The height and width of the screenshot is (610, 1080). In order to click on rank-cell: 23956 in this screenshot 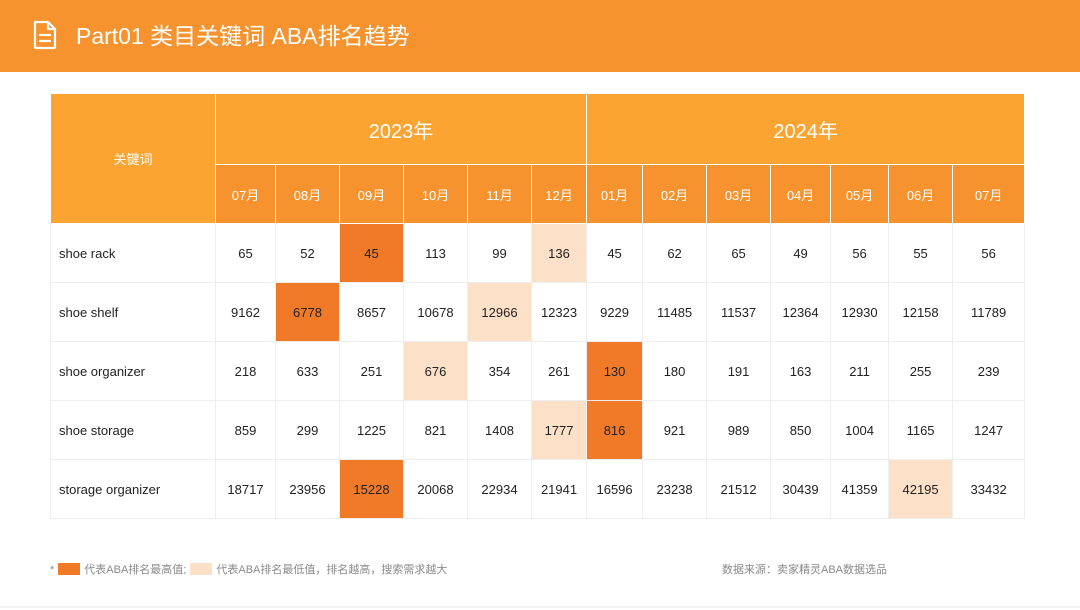, I will do `click(307, 489)`.